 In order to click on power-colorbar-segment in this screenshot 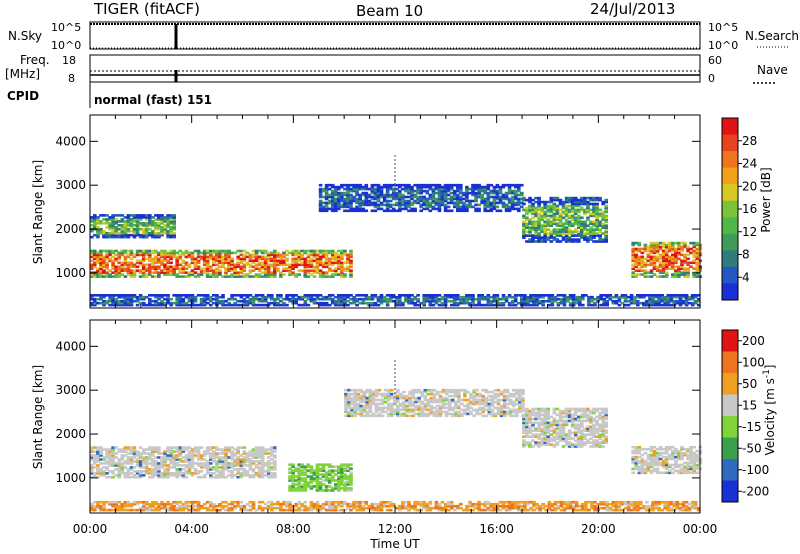, I will do `click(730, 143)`.